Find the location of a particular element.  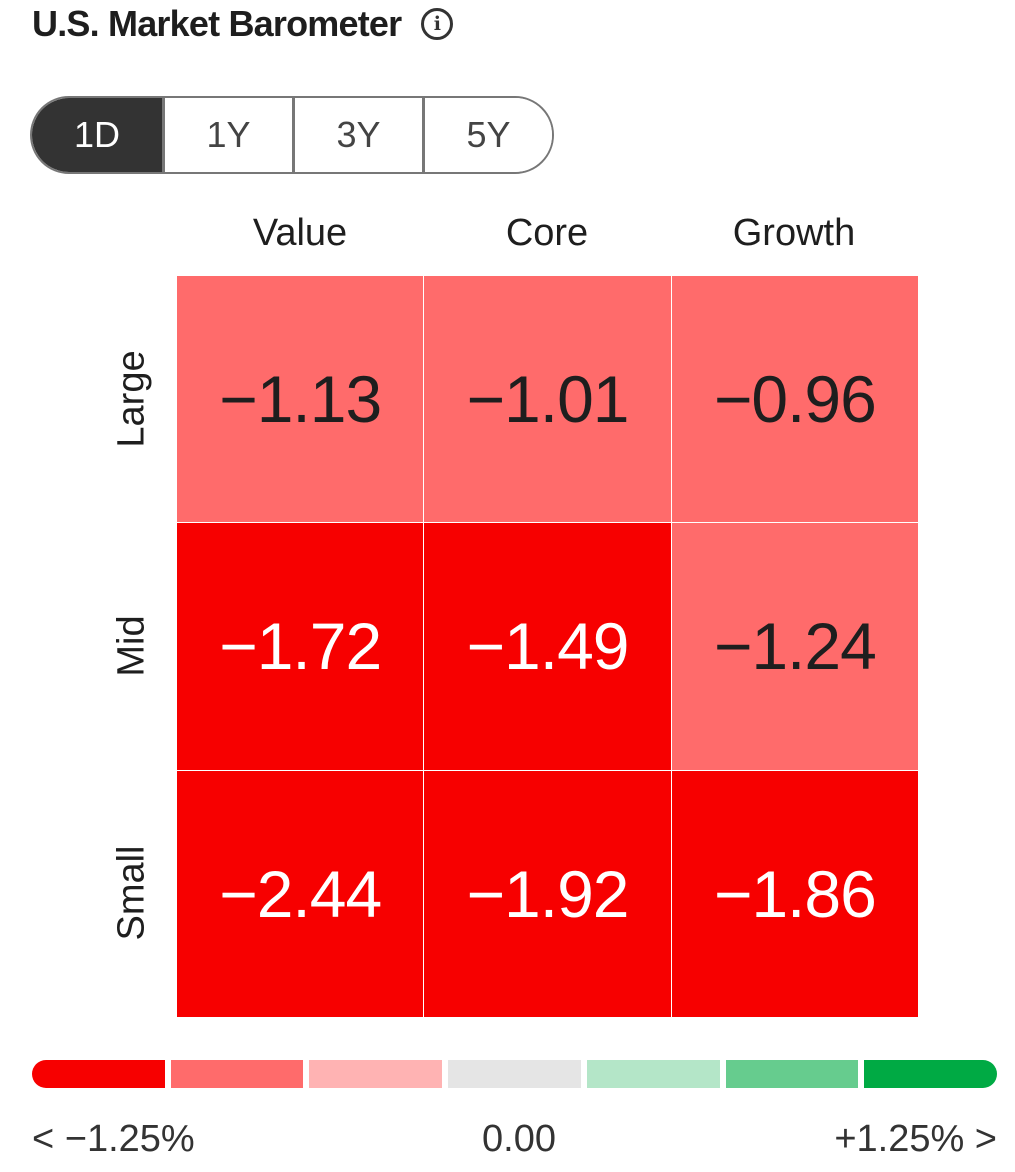

row-header-small-label: Small is located at coordinates (131, 893).